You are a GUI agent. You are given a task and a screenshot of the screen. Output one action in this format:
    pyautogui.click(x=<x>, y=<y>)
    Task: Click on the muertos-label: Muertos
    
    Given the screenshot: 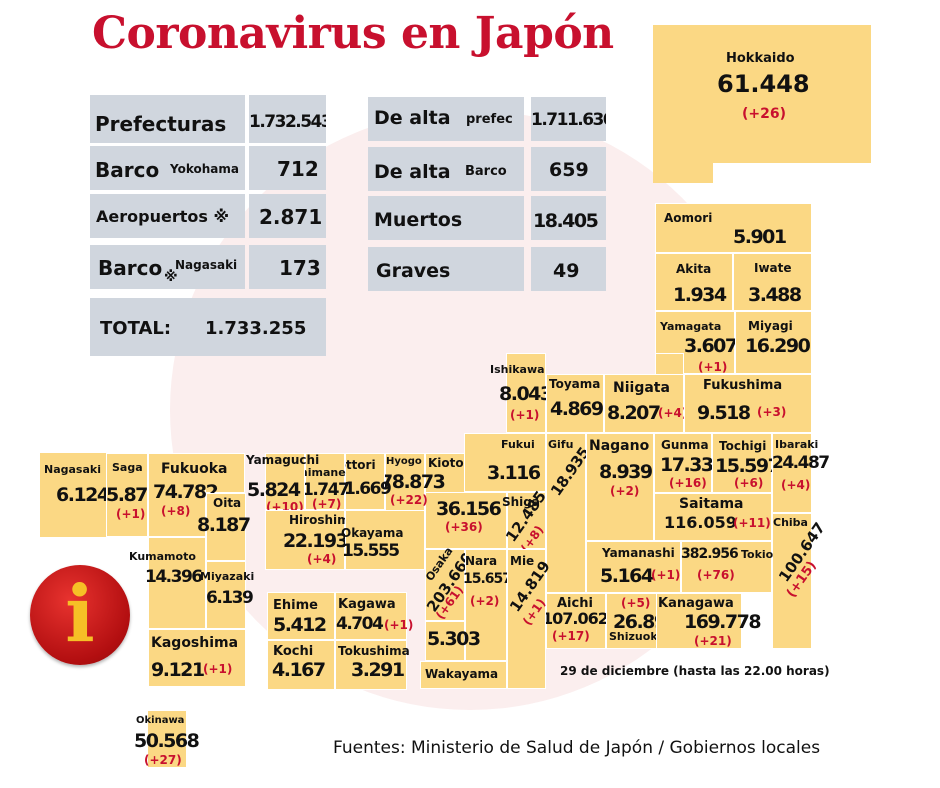 What is the action you would take?
    pyautogui.click(x=418, y=220)
    